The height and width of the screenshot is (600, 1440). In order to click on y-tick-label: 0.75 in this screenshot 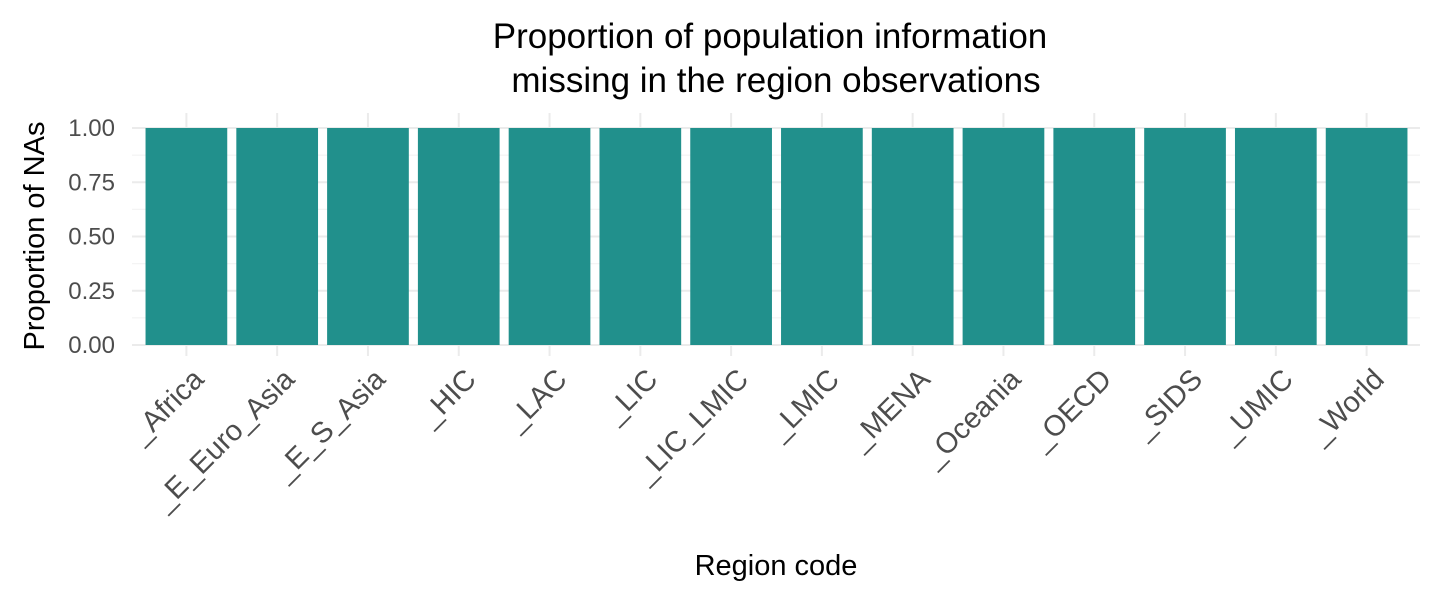, I will do `click(91, 182)`.